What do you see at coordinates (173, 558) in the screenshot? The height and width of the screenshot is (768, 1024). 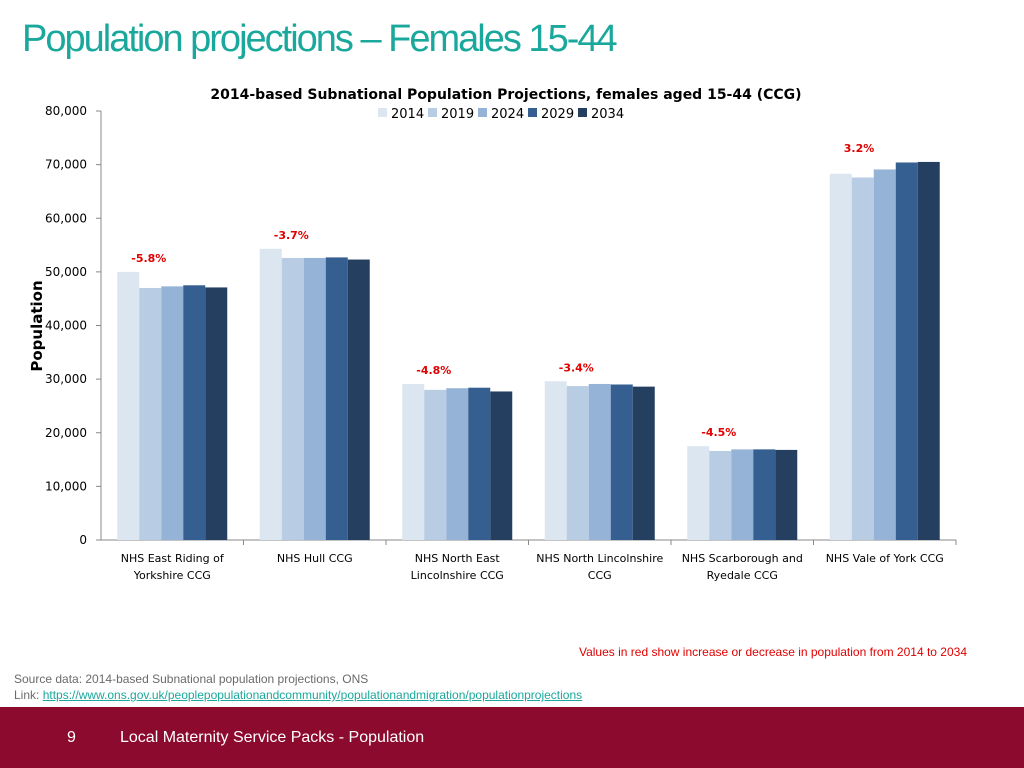 I see `x-category-label: NHS East Riding of` at bounding box center [173, 558].